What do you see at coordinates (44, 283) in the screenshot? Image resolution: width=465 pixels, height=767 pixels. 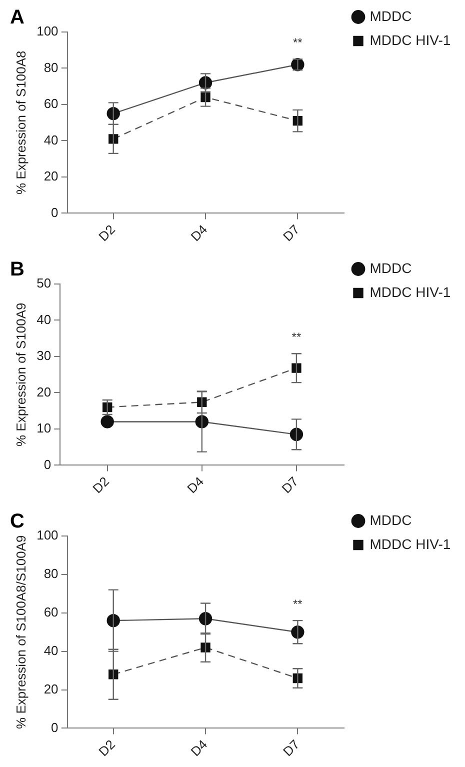 I see `y-tick-label: 50` at bounding box center [44, 283].